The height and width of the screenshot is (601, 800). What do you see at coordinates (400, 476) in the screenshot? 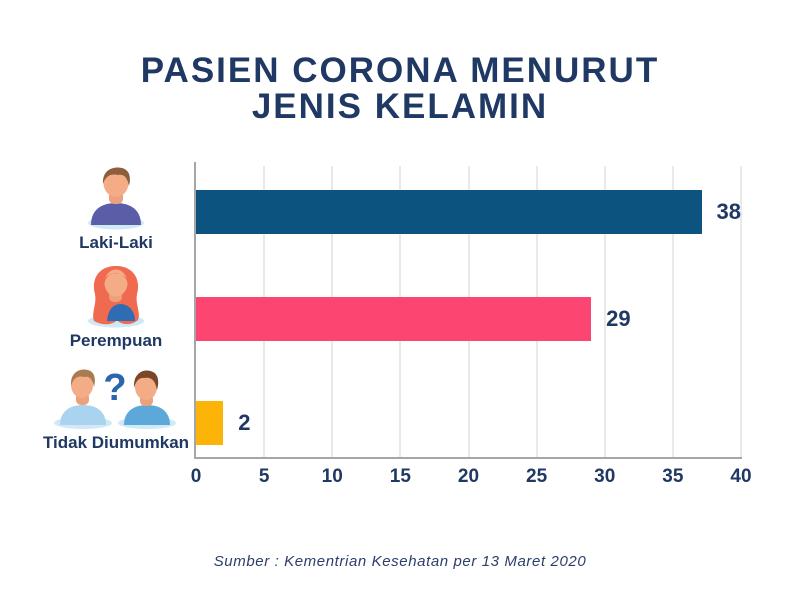
I see `x-tick-label: 15` at bounding box center [400, 476].